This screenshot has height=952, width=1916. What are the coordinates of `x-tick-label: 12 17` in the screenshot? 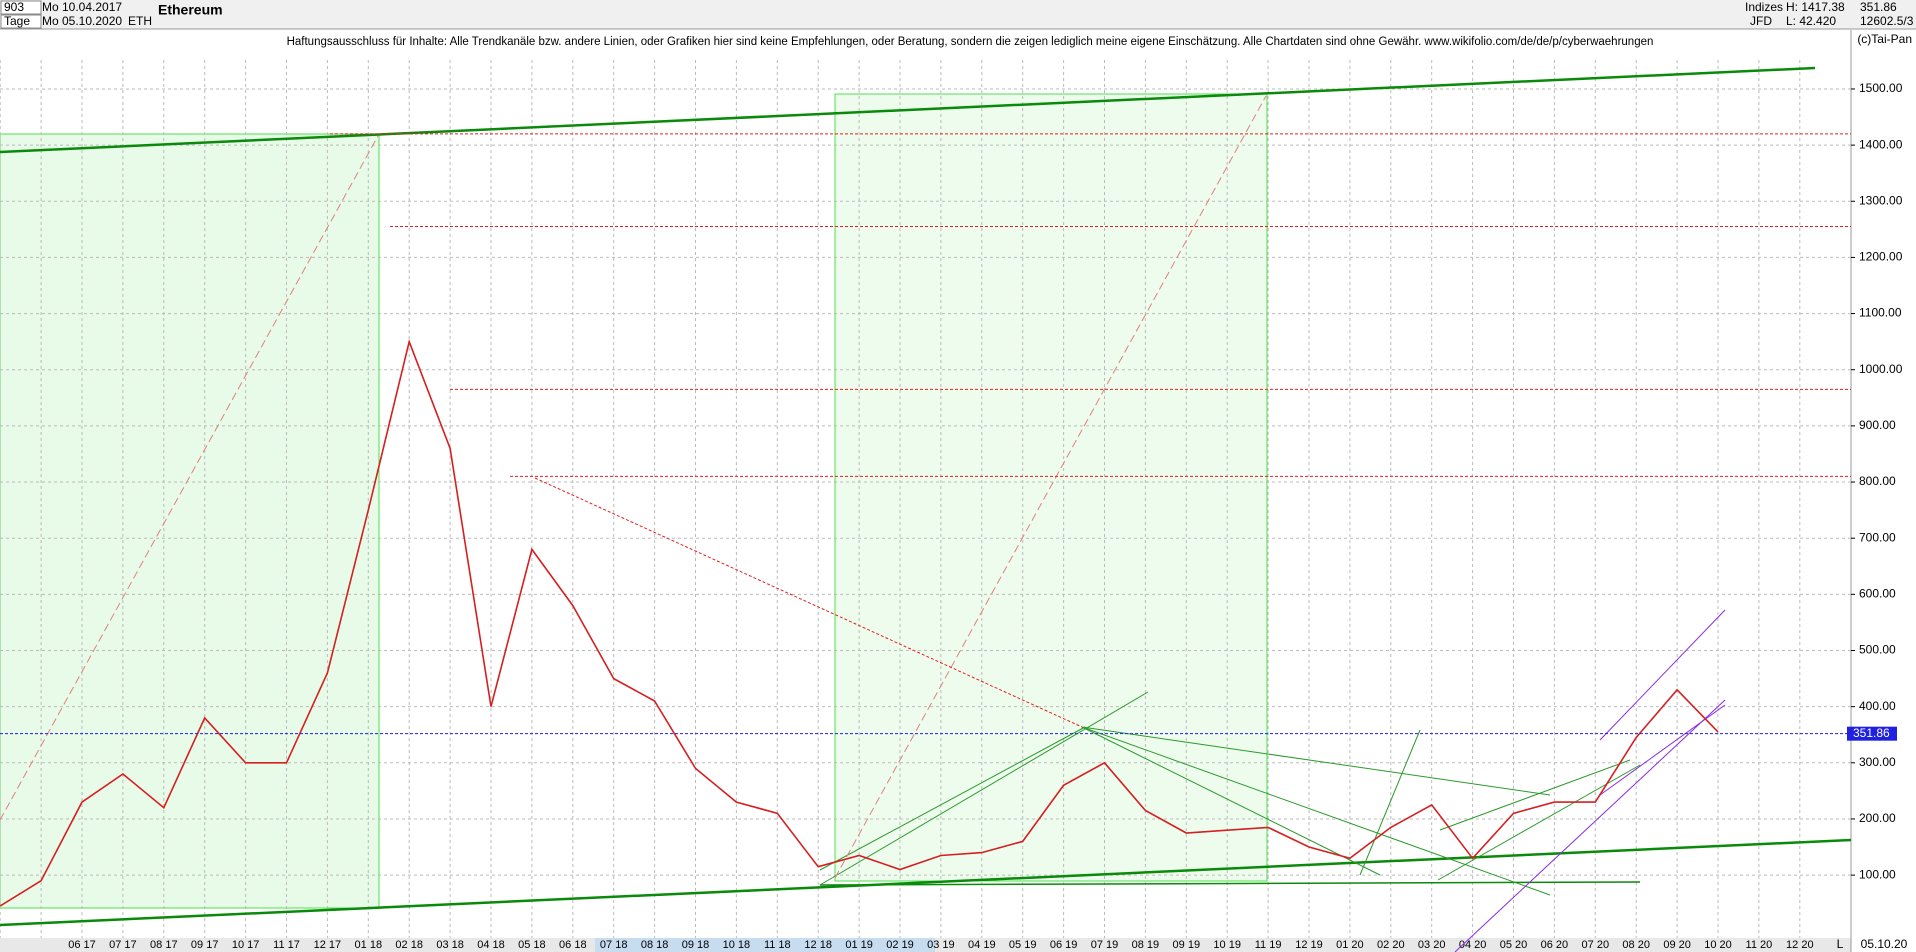 It's located at (328, 945).